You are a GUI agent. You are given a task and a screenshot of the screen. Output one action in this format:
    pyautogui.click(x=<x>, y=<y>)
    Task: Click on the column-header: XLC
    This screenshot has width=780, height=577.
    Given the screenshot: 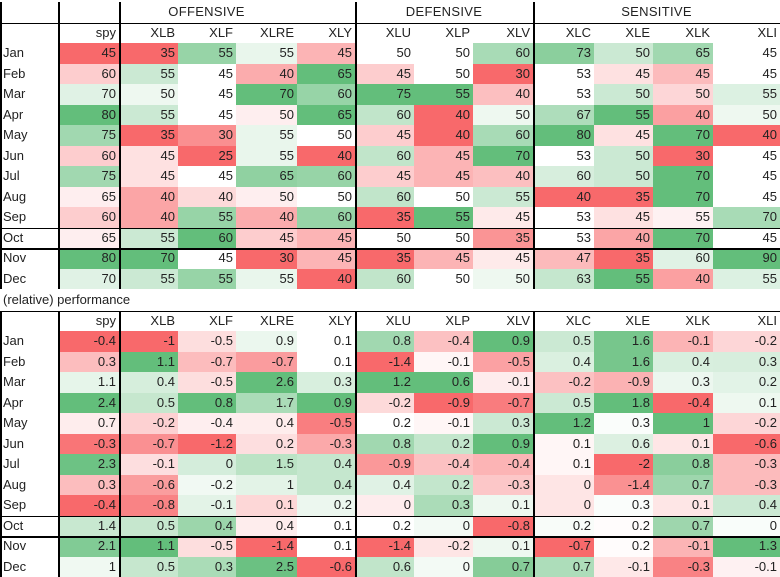 What is the action you would take?
    pyautogui.click(x=563, y=33)
    